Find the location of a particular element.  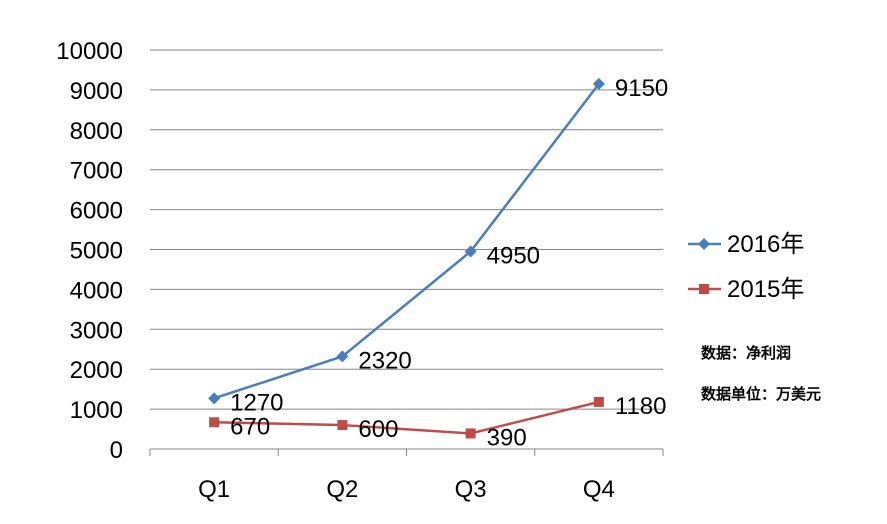

annotation-data-unit: 数据单位：万美元 is located at coordinates (761, 394).